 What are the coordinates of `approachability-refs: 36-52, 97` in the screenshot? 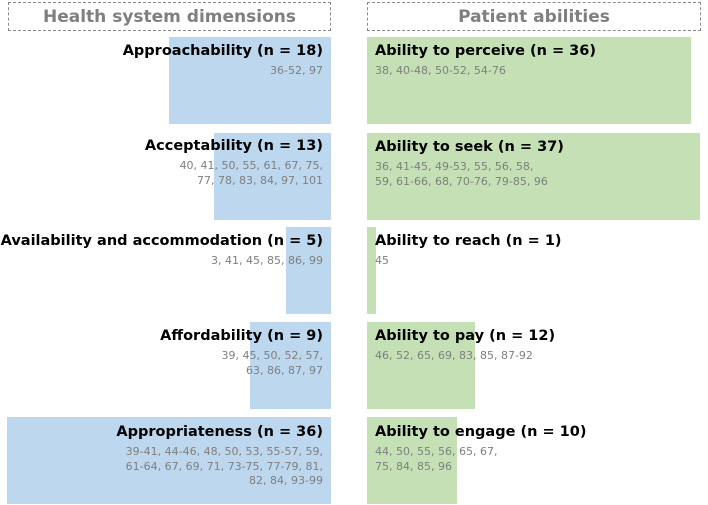 It's located at (296, 70).